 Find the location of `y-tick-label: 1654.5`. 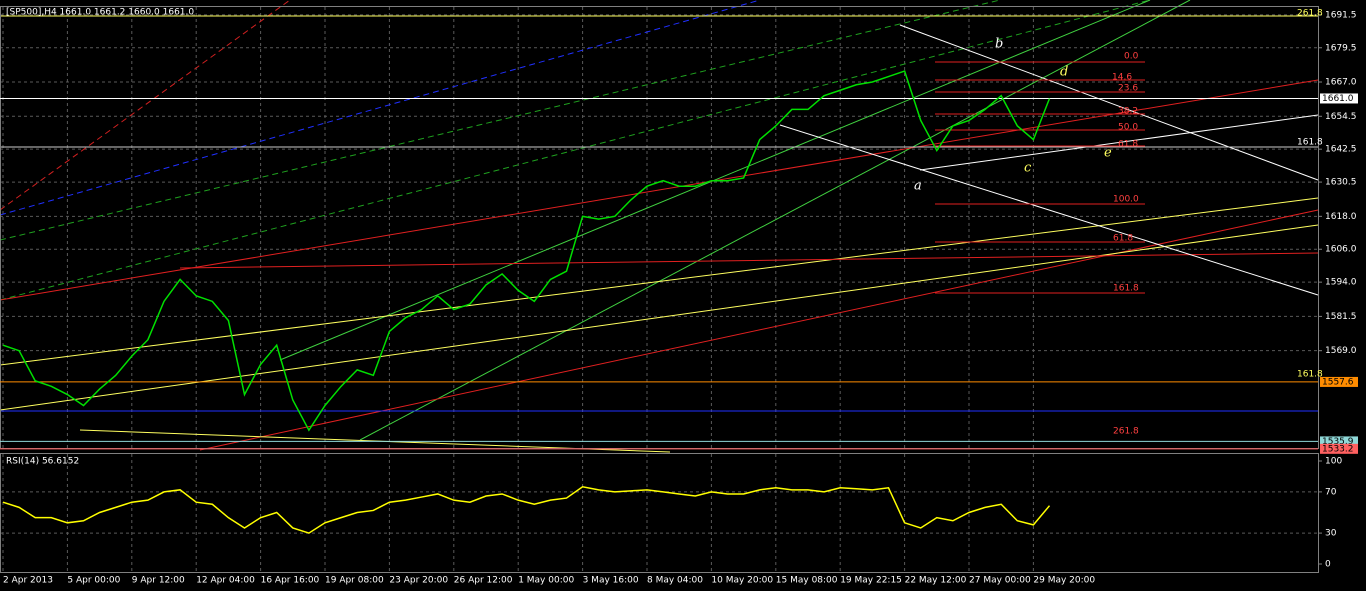

y-tick-label: 1654.5 is located at coordinates (1341, 117).